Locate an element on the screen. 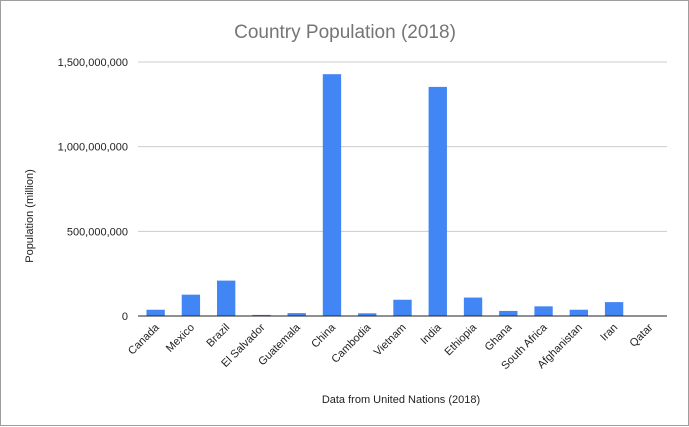  bar-brazil is located at coordinates (226, 298).